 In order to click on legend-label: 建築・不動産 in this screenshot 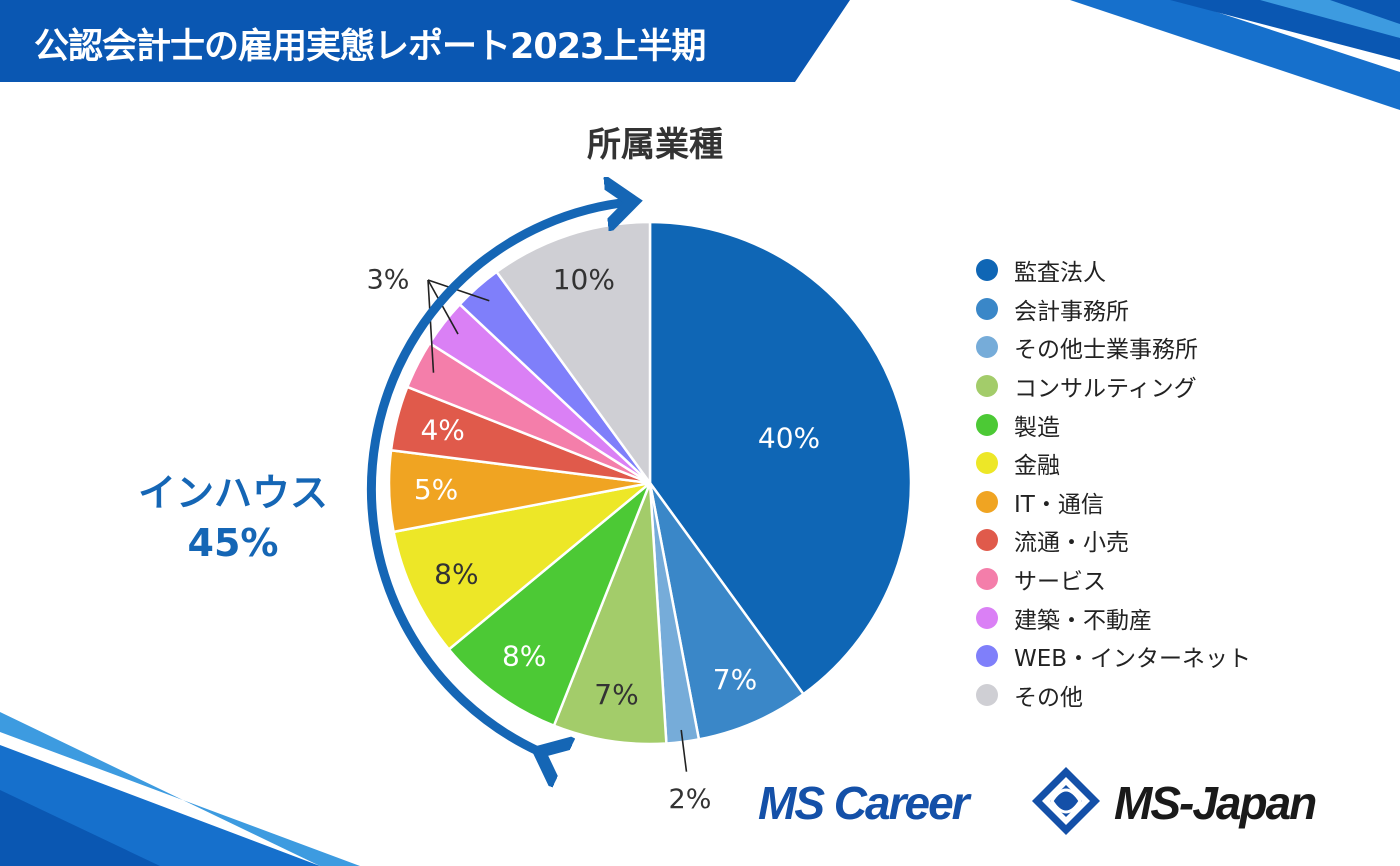, I will do `click(1083, 620)`.